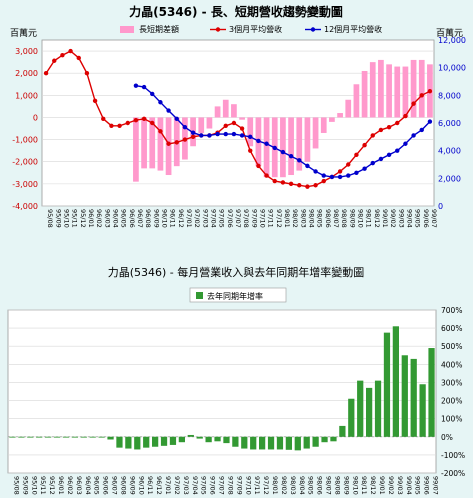 This screenshot has width=473, height=498. Describe the element at coordinates (364, 485) in the screenshot. I see `chart2-x-tick-label: 98/11` at that location.